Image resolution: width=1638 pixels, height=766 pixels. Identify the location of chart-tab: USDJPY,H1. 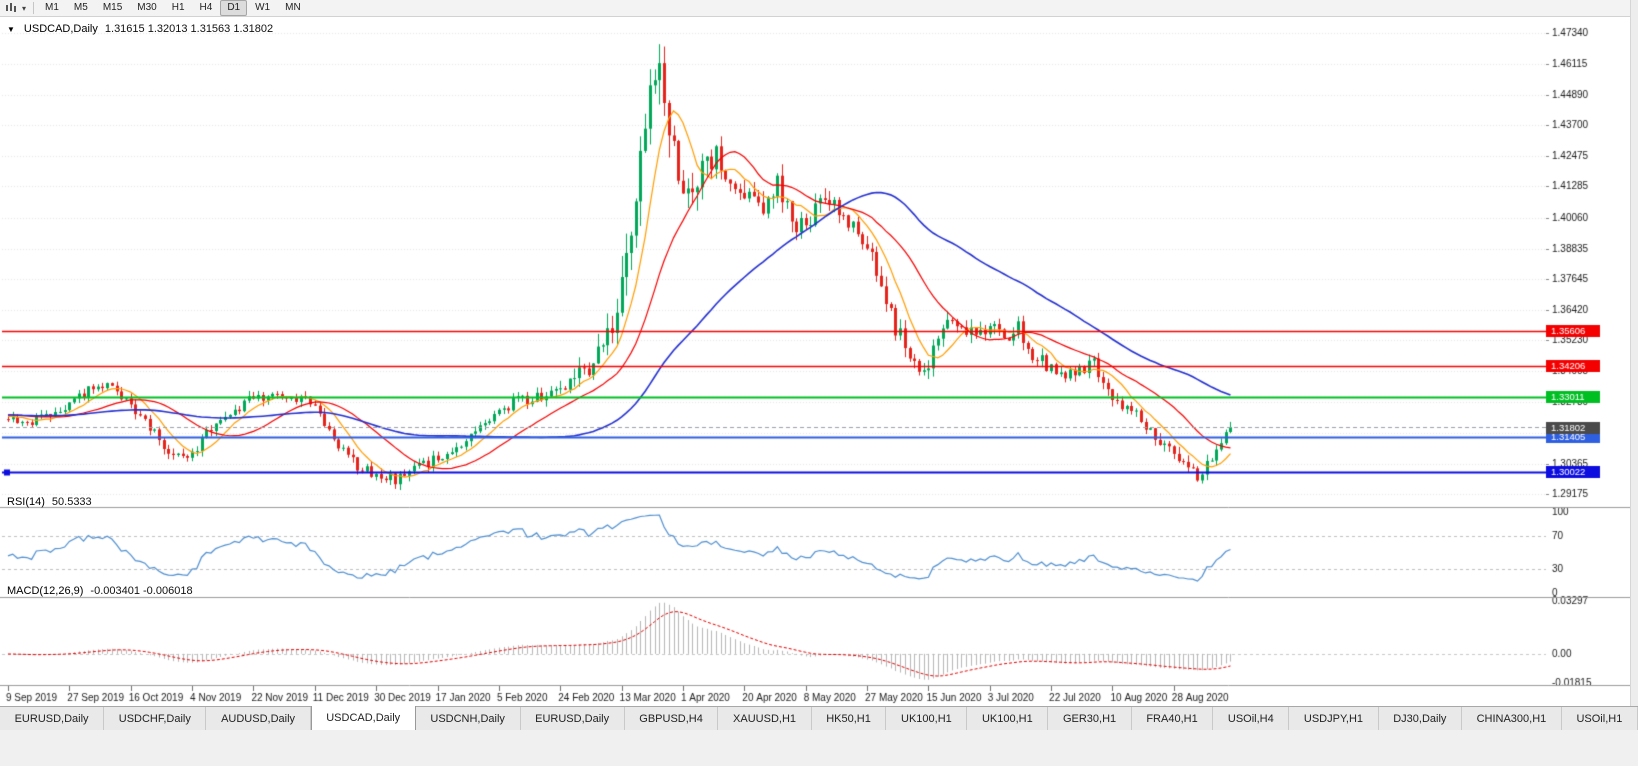
(1334, 718).